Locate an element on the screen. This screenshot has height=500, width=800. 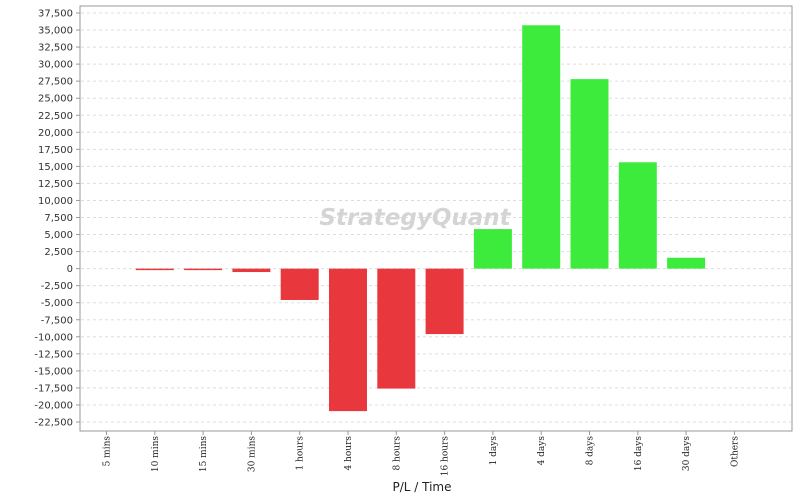
y-tick-label: 0 is located at coordinates (70, 269).